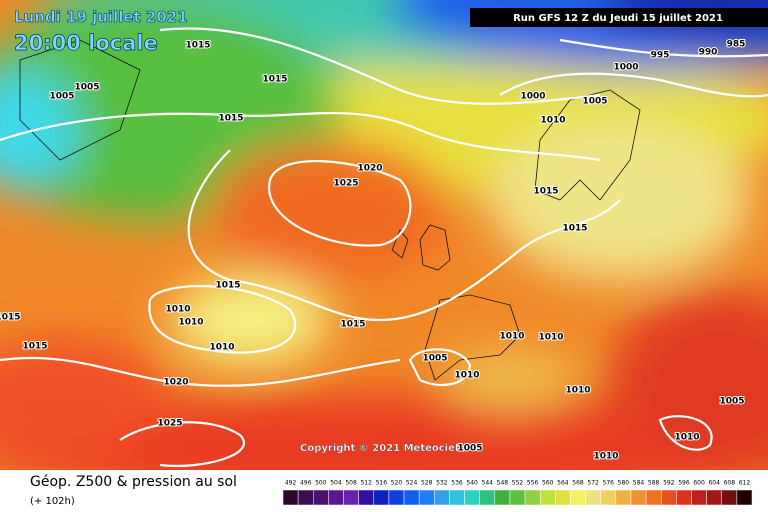 The height and width of the screenshot is (512, 768). Describe the element at coordinates (660, 56) in the screenshot. I see `isobar-label: 995` at that location.